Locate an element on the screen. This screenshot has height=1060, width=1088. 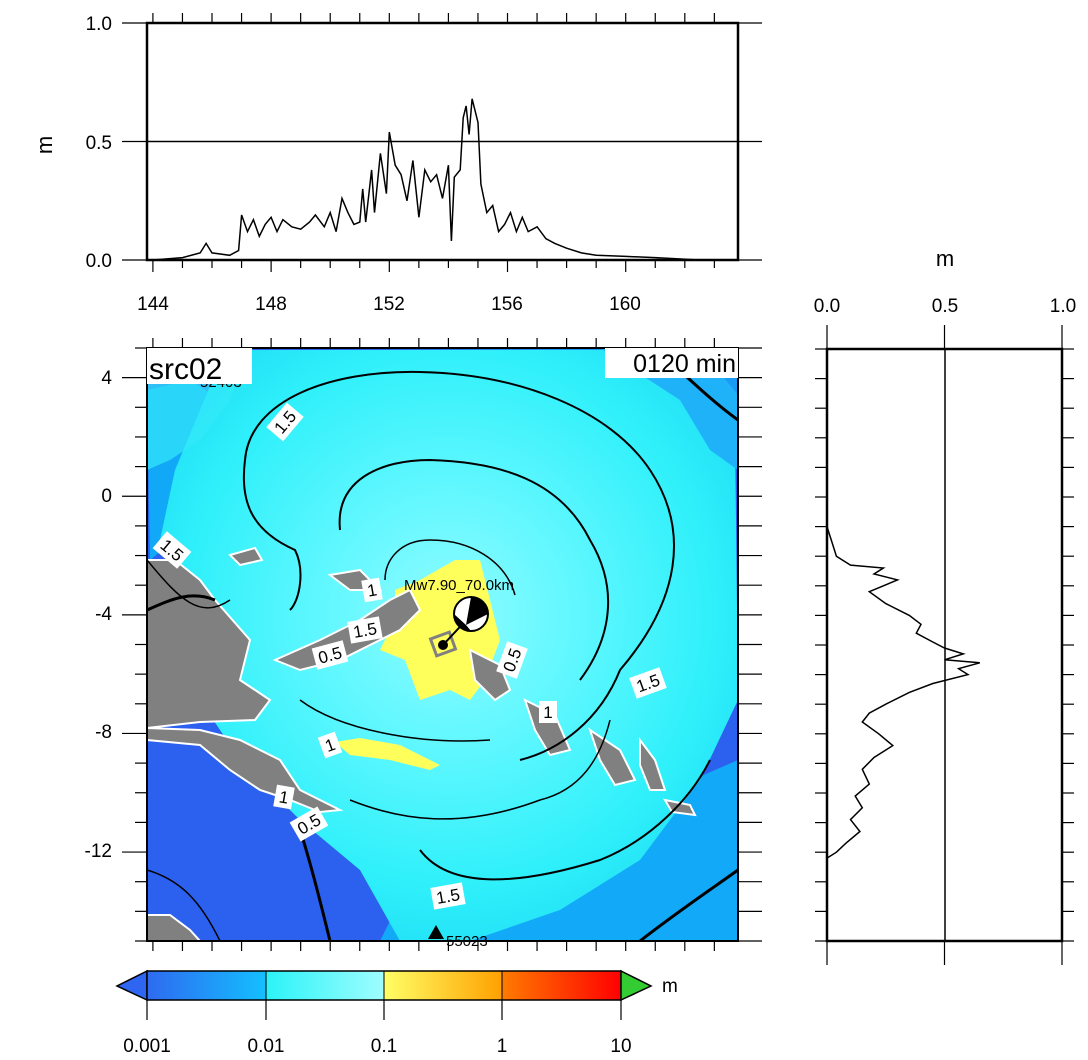
right-panel-ticks is located at coordinates (944, 645).